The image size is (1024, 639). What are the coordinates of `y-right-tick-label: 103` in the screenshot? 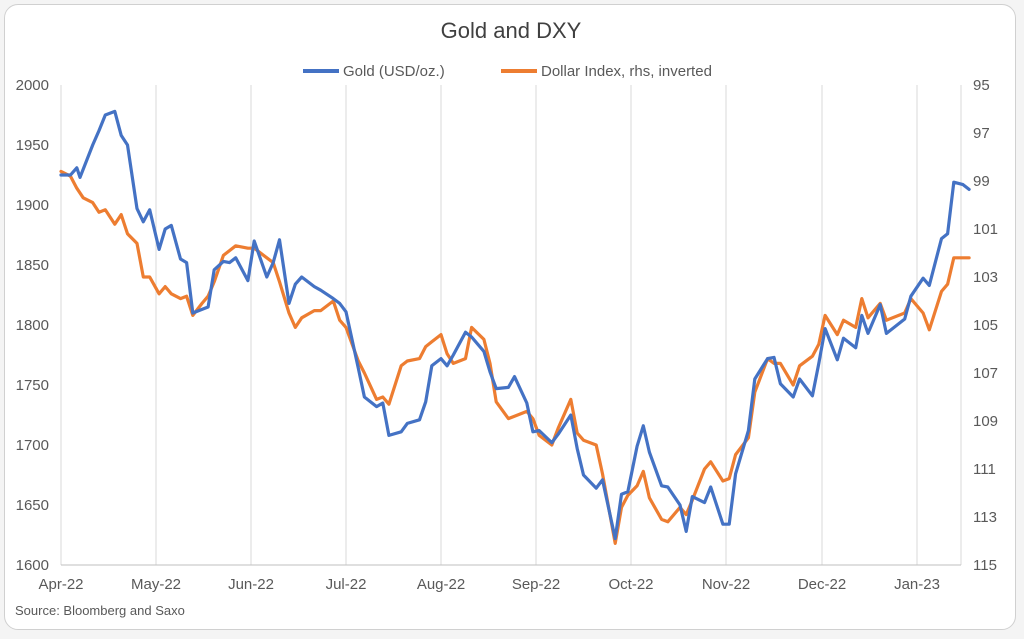 It's located at (985, 277).